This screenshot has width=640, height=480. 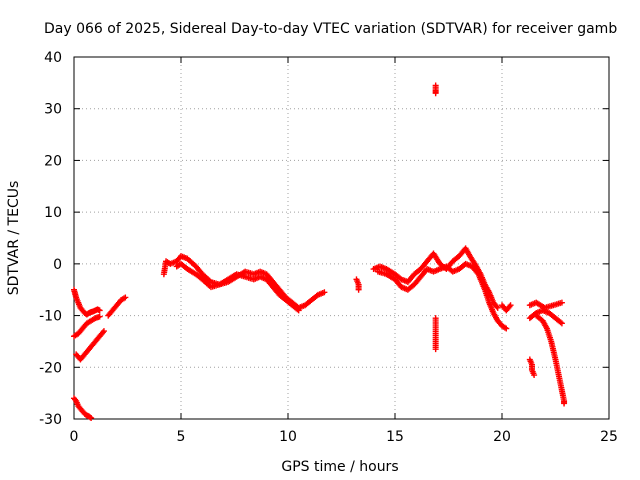 I want to click on y-tick-label: 30, so click(x=53, y=110).